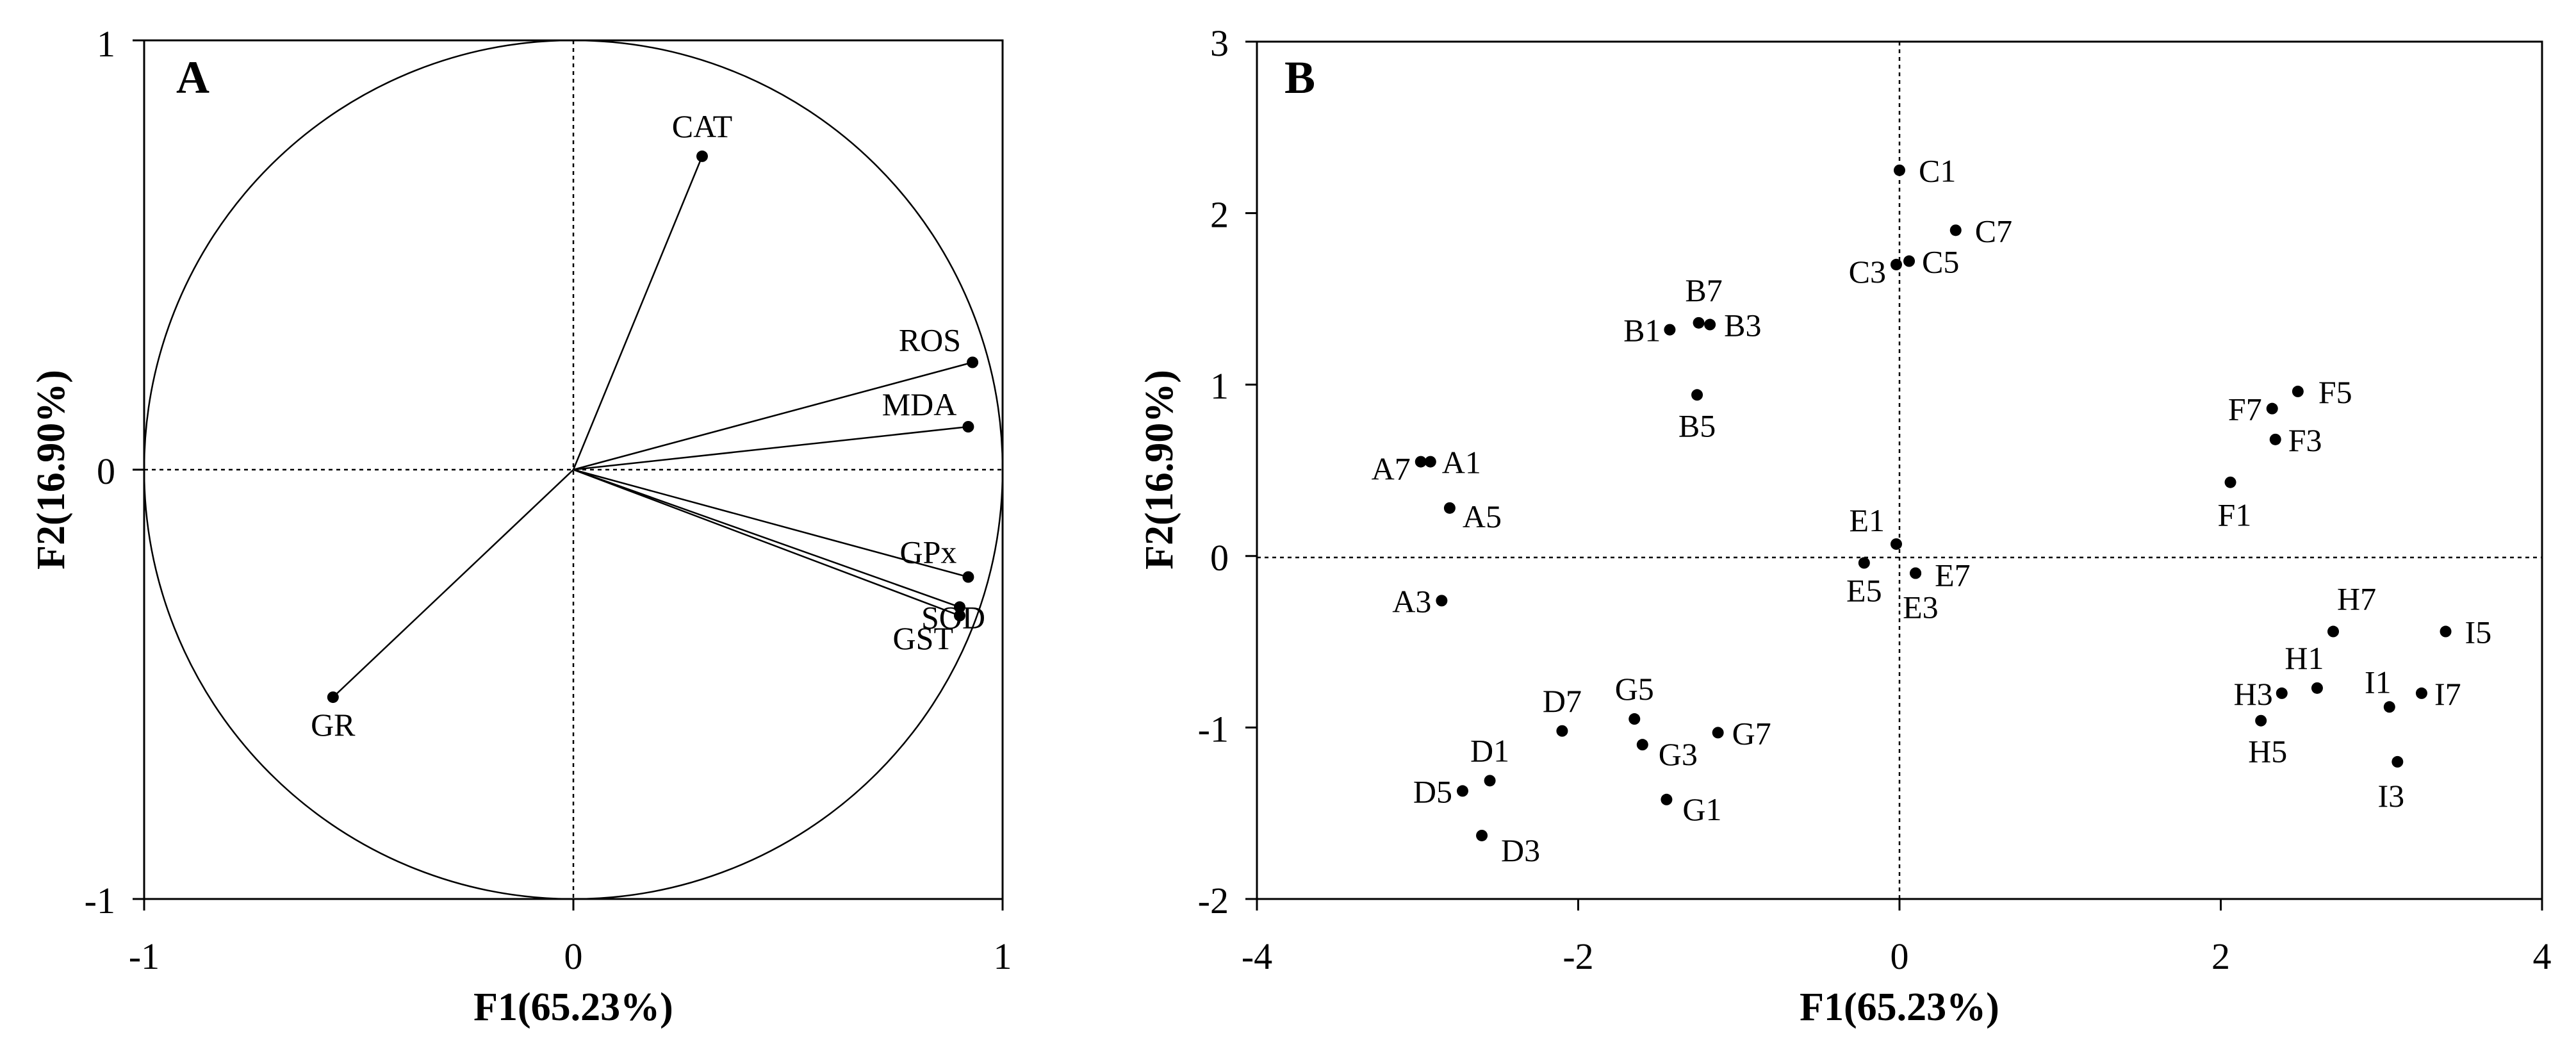 The width and height of the screenshot is (2576, 1047). What do you see at coordinates (192, 77) in the screenshot?
I see `panel-a-letter: A` at bounding box center [192, 77].